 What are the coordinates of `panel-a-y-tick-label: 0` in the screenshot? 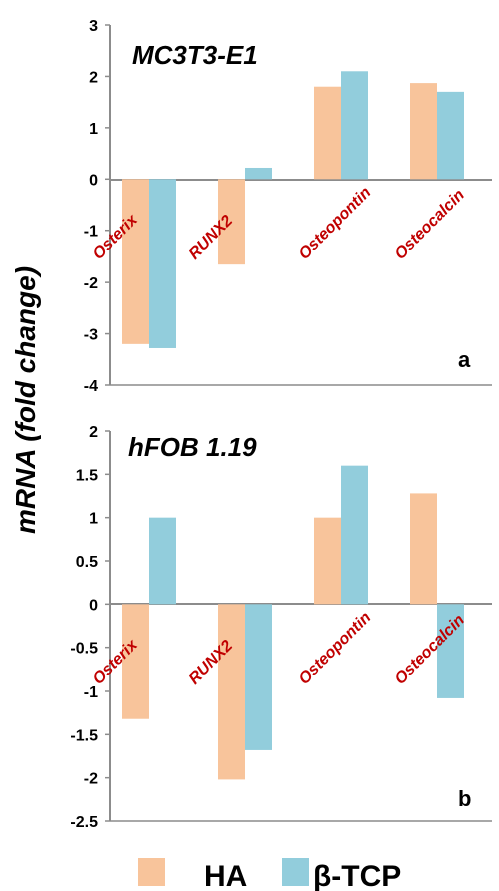 It's located at (93, 180).